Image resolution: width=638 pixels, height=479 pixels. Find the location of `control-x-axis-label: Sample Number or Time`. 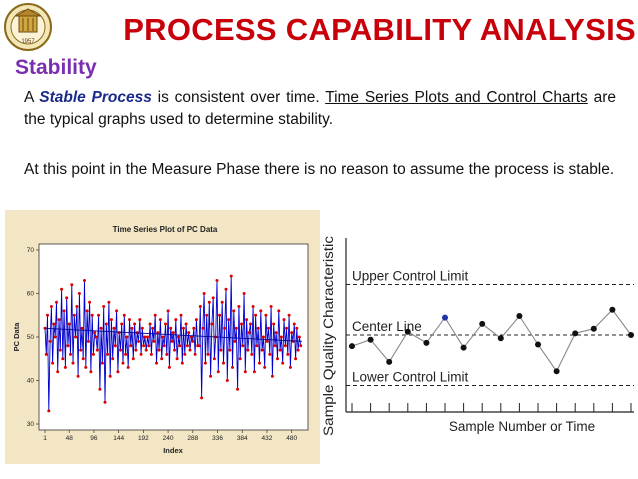

control-x-axis-label: Sample Number or Time is located at coordinates (522, 426).